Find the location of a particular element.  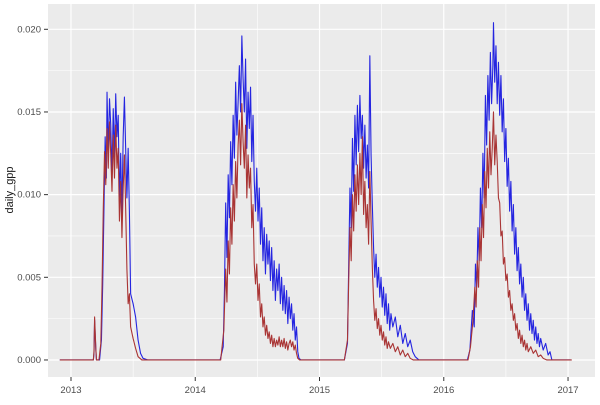

y-tick-label: 0.010 is located at coordinates (29, 195).